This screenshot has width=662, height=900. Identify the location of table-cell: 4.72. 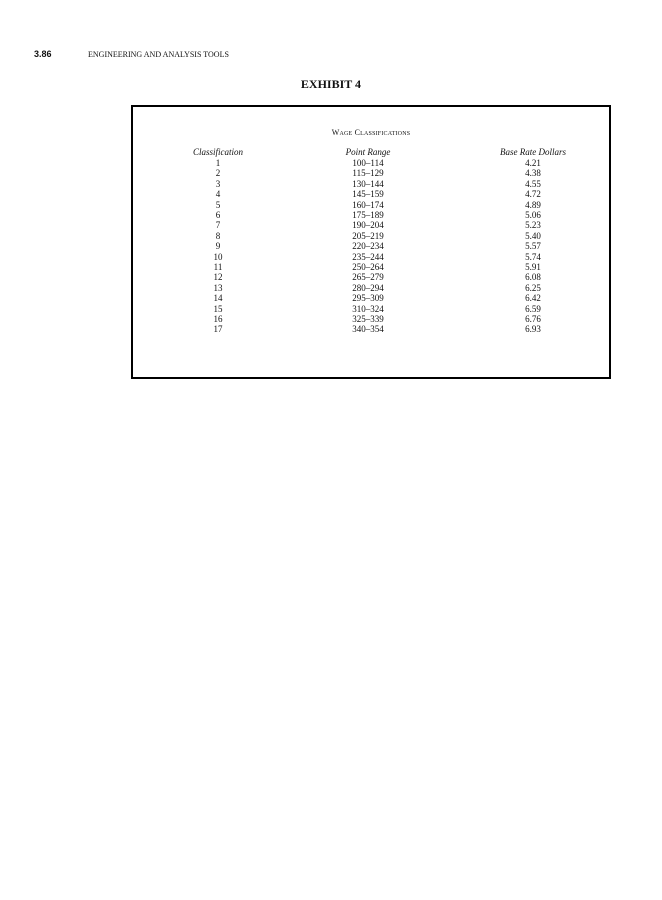
(533, 194).